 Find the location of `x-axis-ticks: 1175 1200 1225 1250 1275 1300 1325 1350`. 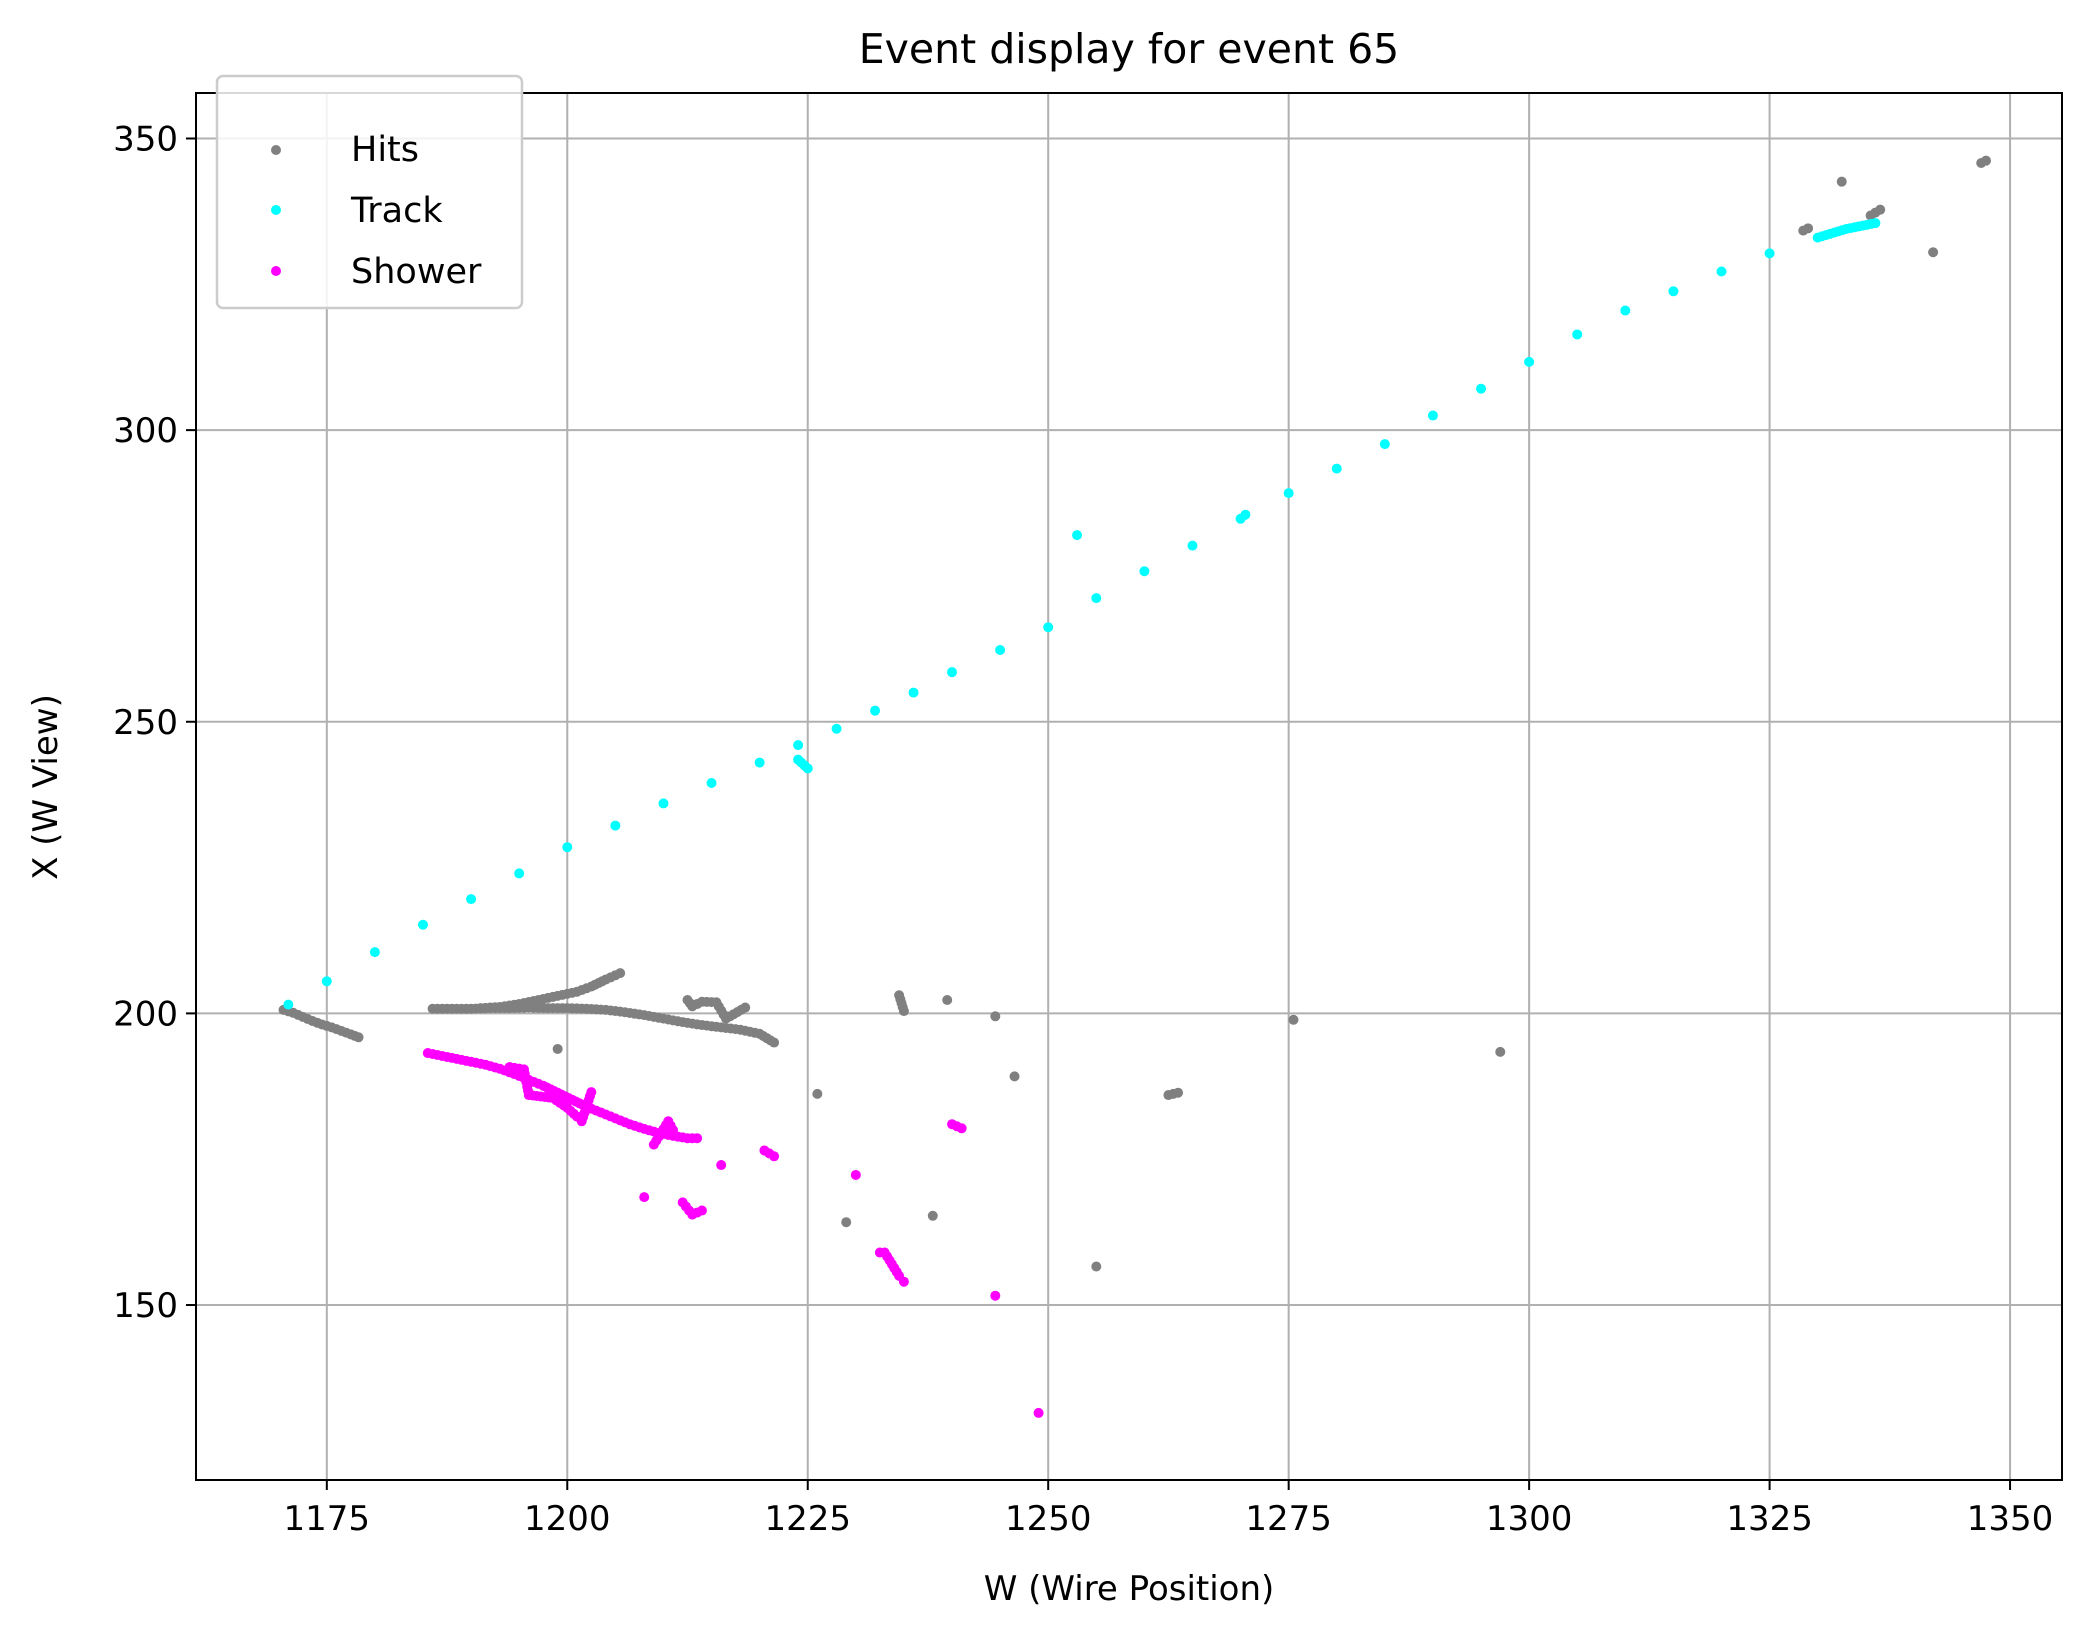

x-axis-ticks: 1175 1200 1225 1250 1275 1300 1325 1350 is located at coordinates (1169, 1509).